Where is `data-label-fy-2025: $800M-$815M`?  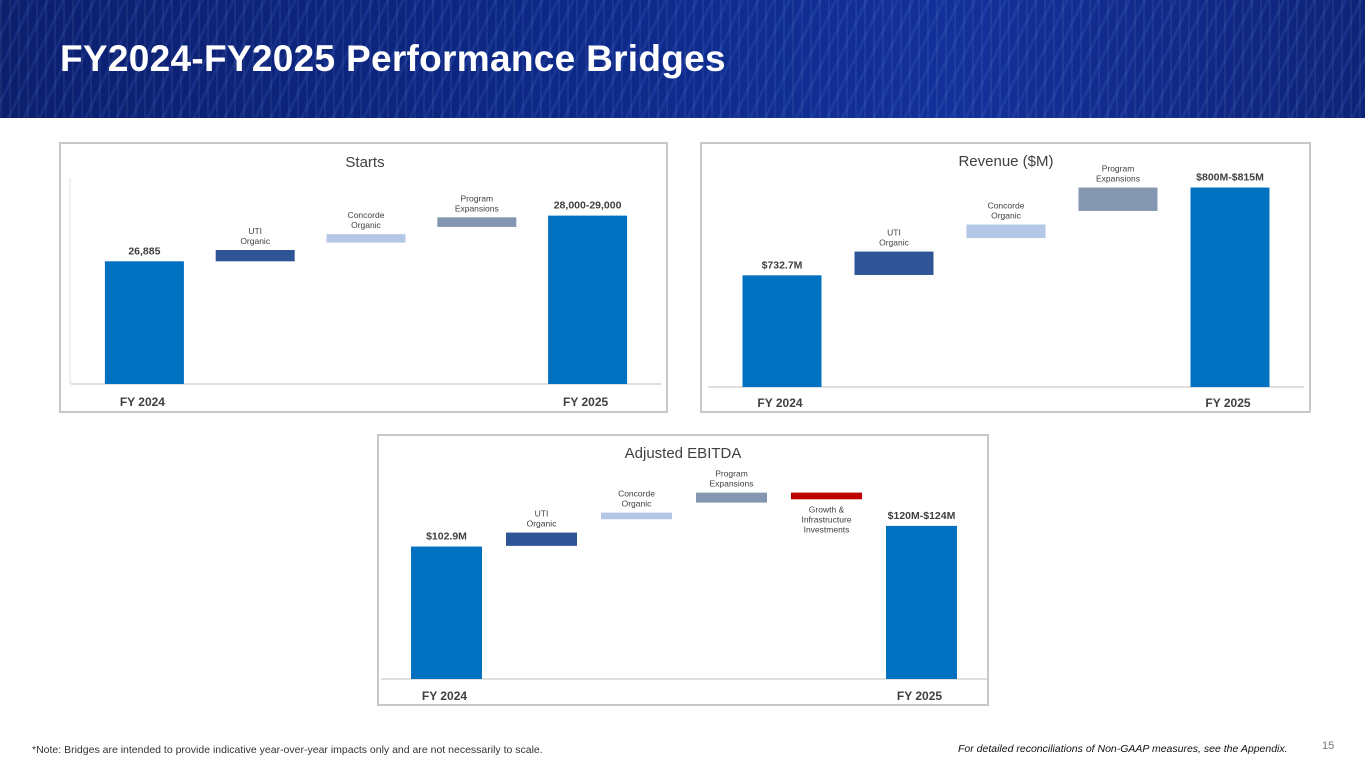 data-label-fy-2025: $800M-$815M is located at coordinates (1230, 178).